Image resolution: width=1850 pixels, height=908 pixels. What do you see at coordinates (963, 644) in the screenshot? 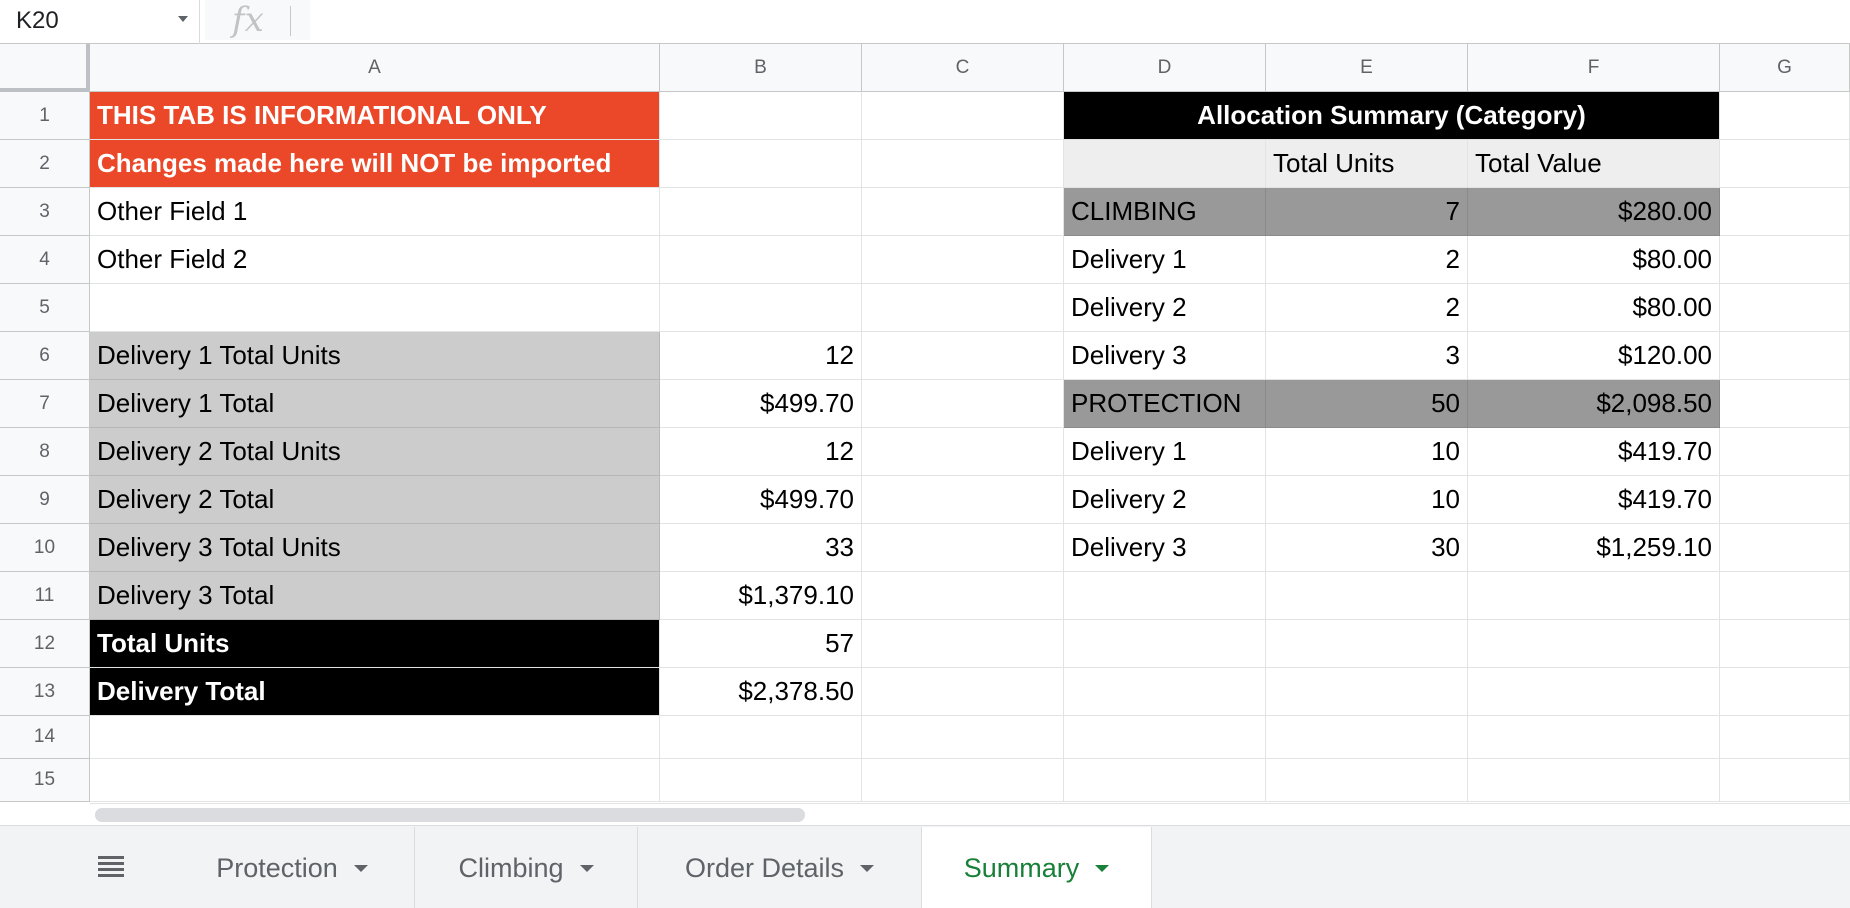
I see `cell-C12` at bounding box center [963, 644].